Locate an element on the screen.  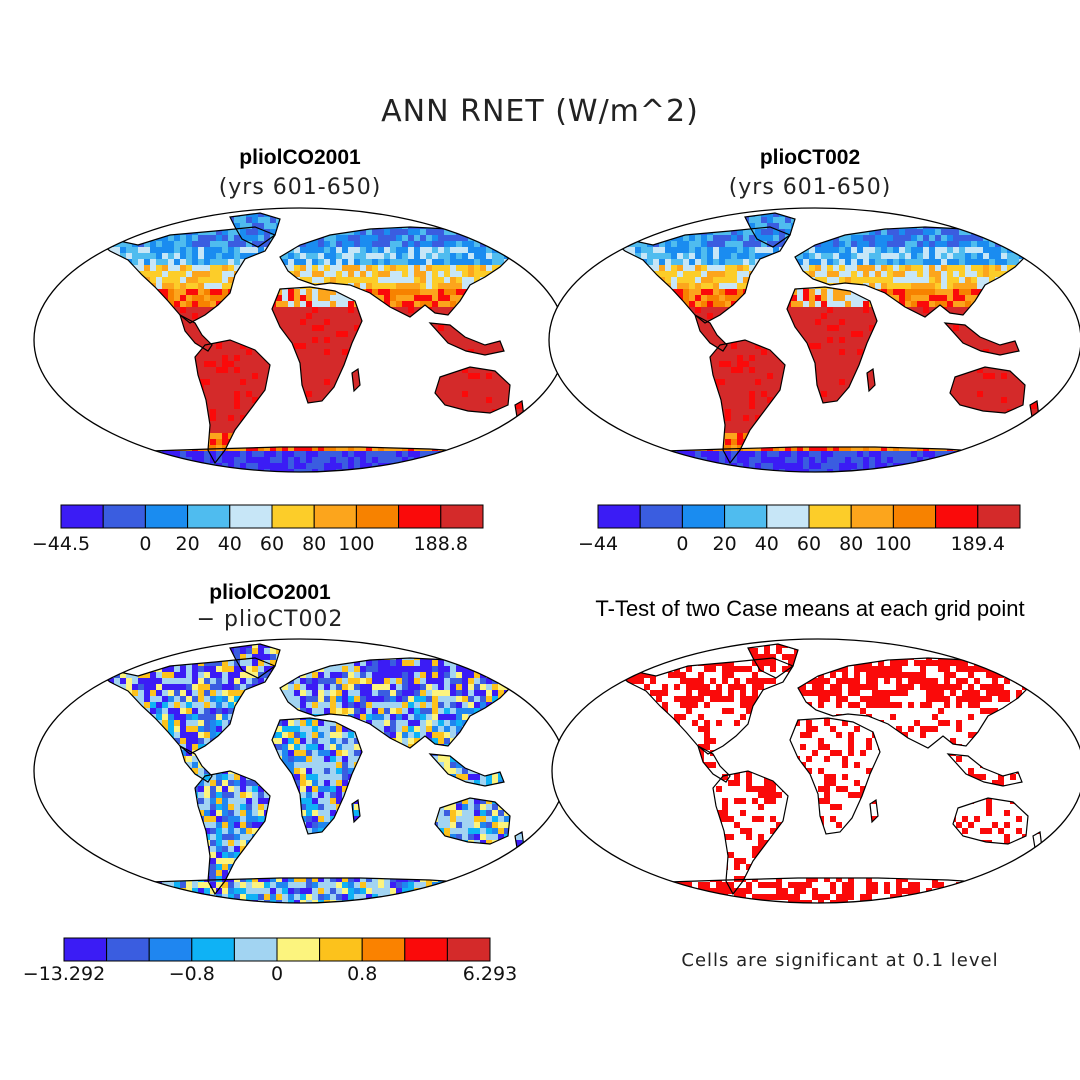
map-case1 is located at coordinates (298, 339).